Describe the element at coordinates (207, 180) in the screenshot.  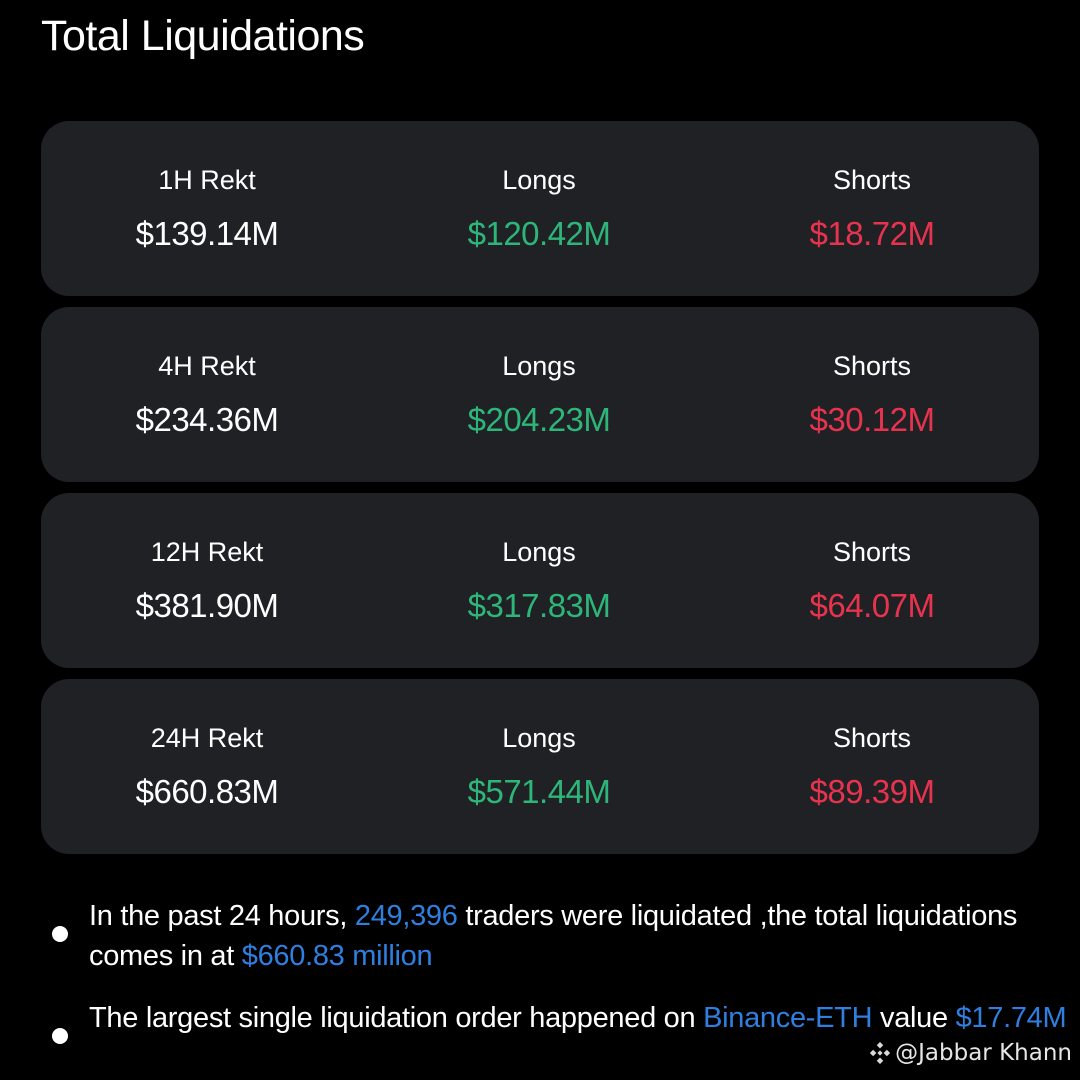
I see `period-label: 1H Rekt` at that location.